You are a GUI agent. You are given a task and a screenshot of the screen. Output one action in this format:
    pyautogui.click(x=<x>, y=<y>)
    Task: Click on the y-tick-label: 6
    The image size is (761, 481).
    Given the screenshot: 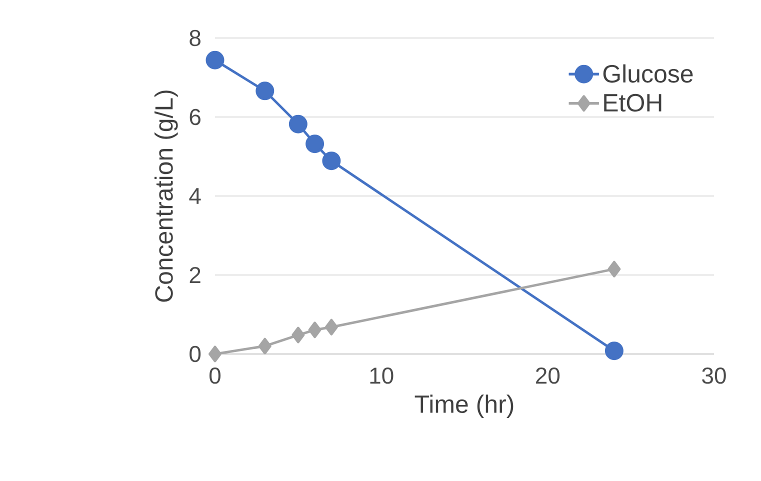 What is the action you would take?
    pyautogui.click(x=195, y=117)
    